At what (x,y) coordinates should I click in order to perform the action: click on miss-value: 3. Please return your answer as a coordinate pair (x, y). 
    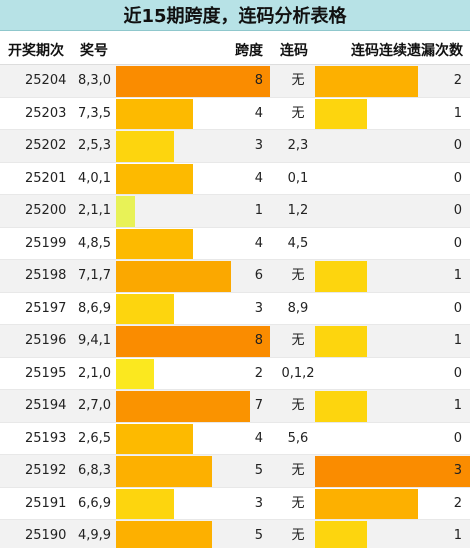
    Looking at the image, I should click on (457, 470).